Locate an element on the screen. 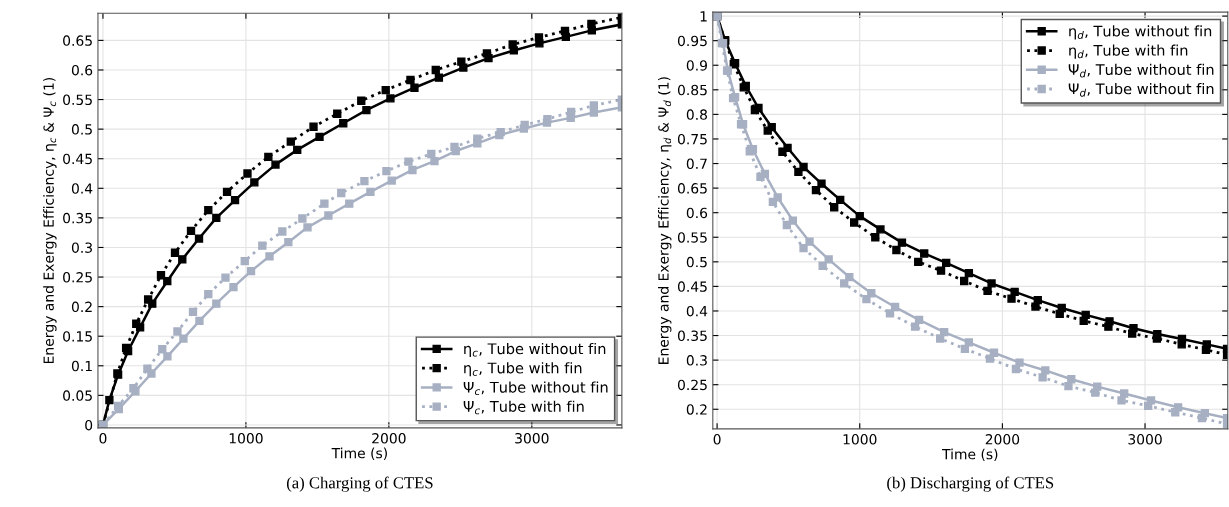 This screenshot has height=507, width=1229. legend-label: η$_{c}$, Tube with fin is located at coordinates (523, 369).